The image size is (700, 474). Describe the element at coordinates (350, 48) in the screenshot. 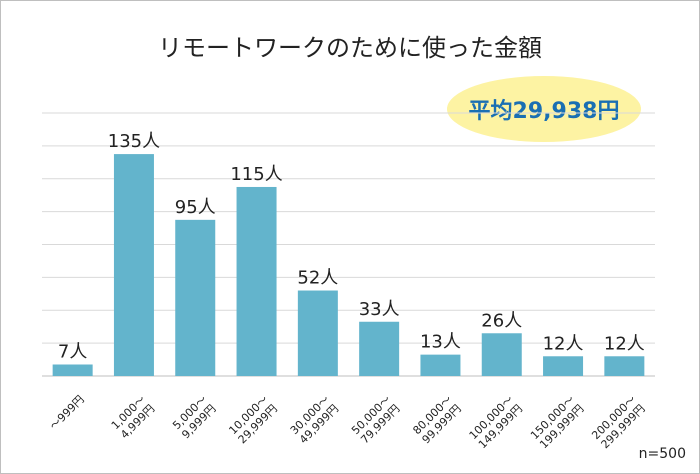

I see `chart-title: リモートワークのために使った金額` at that location.